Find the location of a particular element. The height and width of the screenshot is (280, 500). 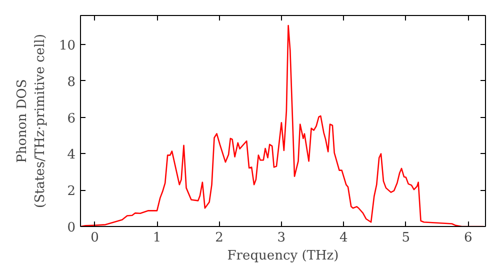

x-tick-label: 3 is located at coordinates (281, 238).